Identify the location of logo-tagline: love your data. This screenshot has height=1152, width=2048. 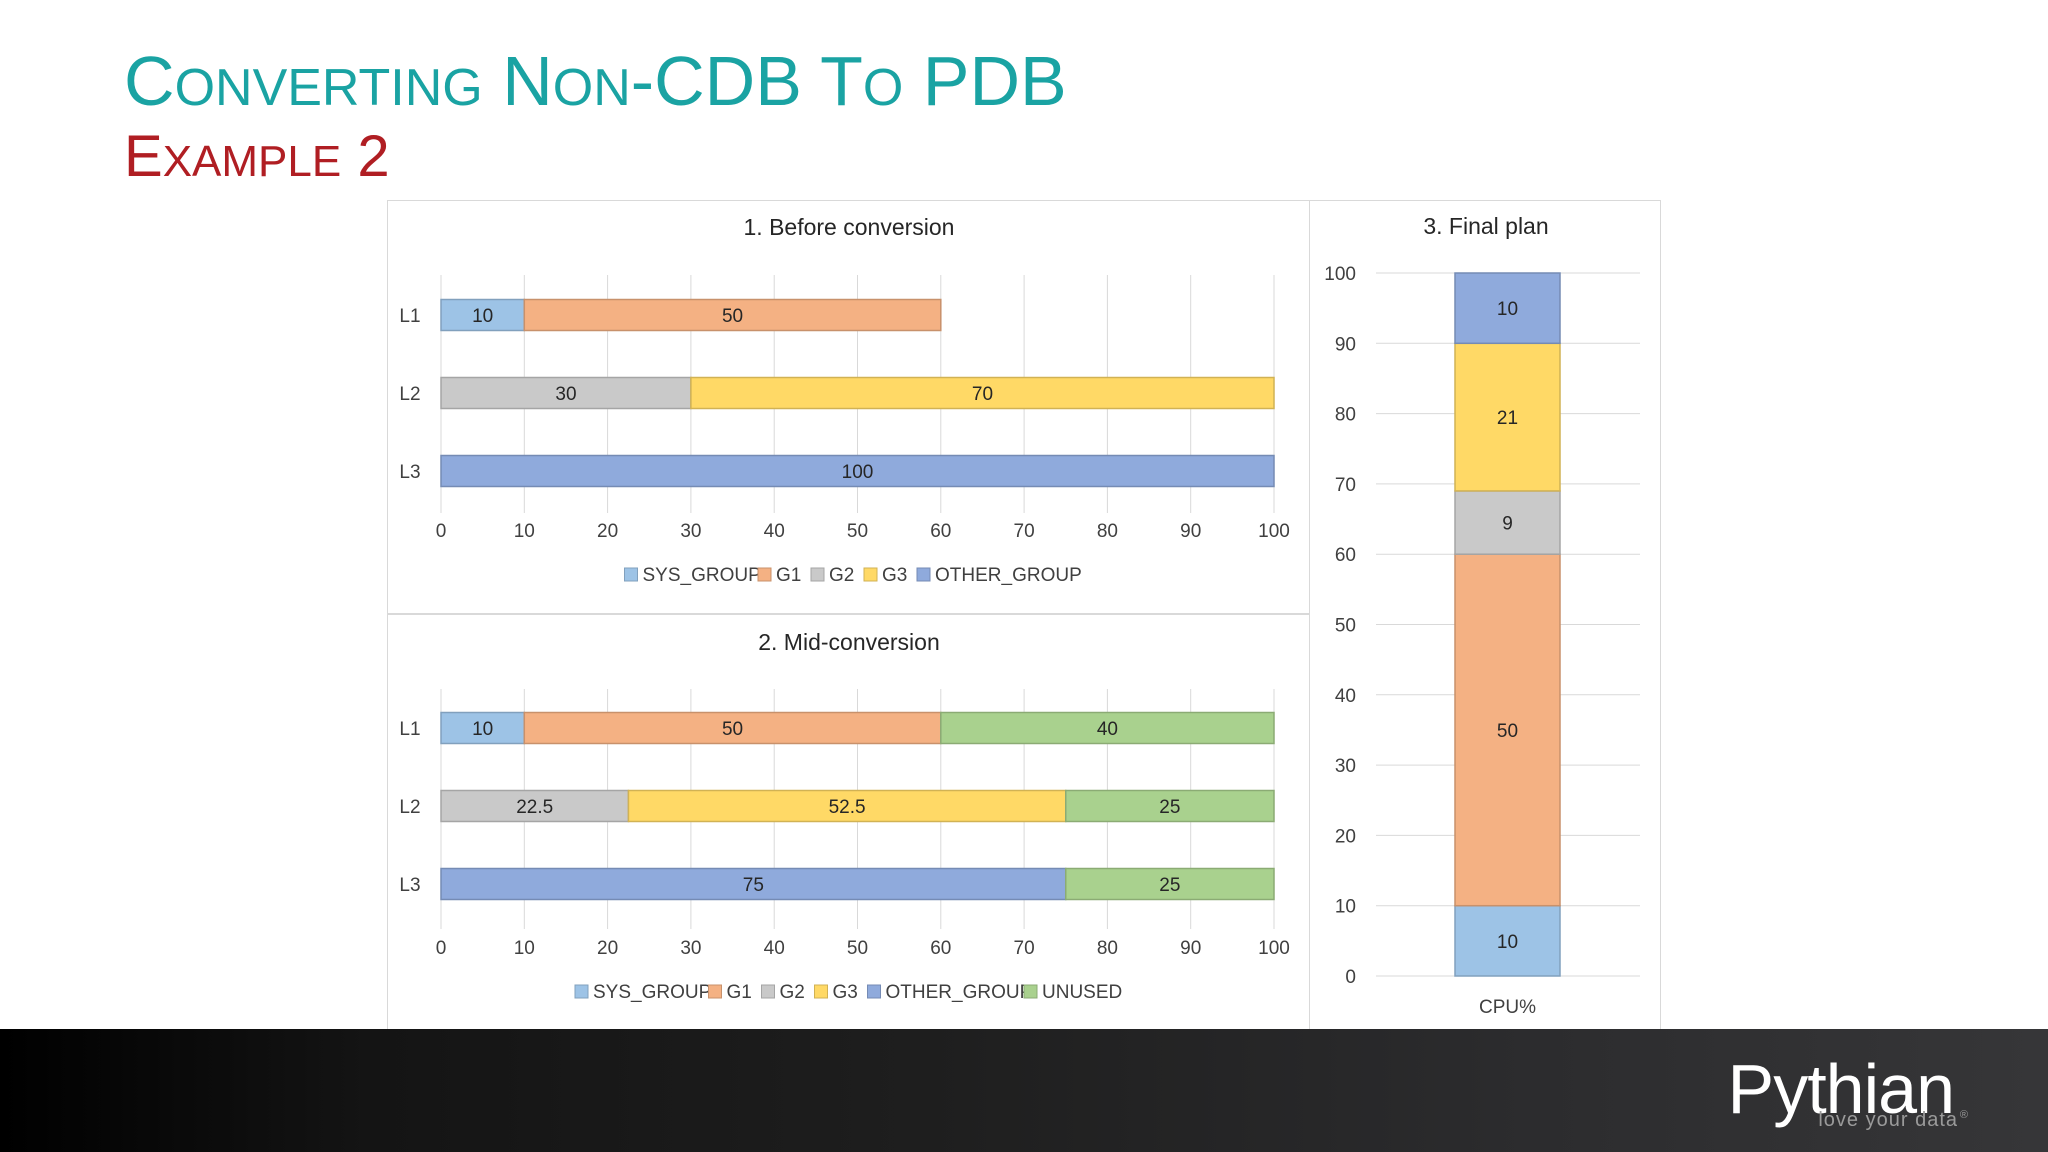
(1888, 1120).